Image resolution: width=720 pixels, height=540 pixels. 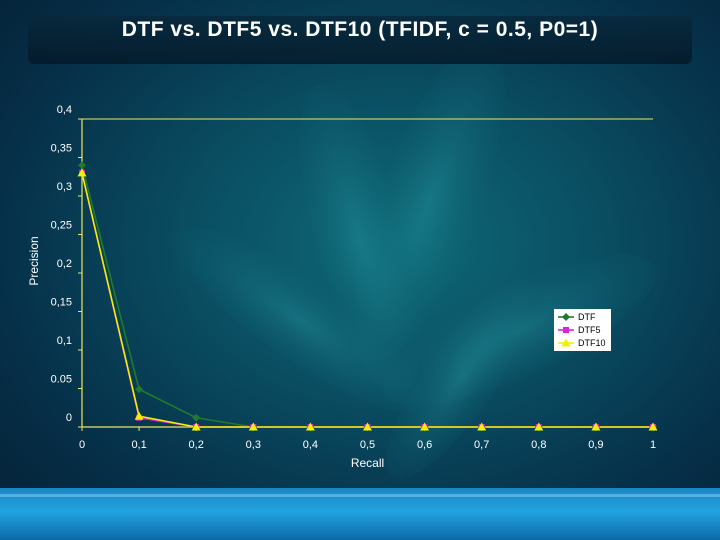 What do you see at coordinates (82, 445) in the screenshot?
I see `x-tick-label: 0` at bounding box center [82, 445].